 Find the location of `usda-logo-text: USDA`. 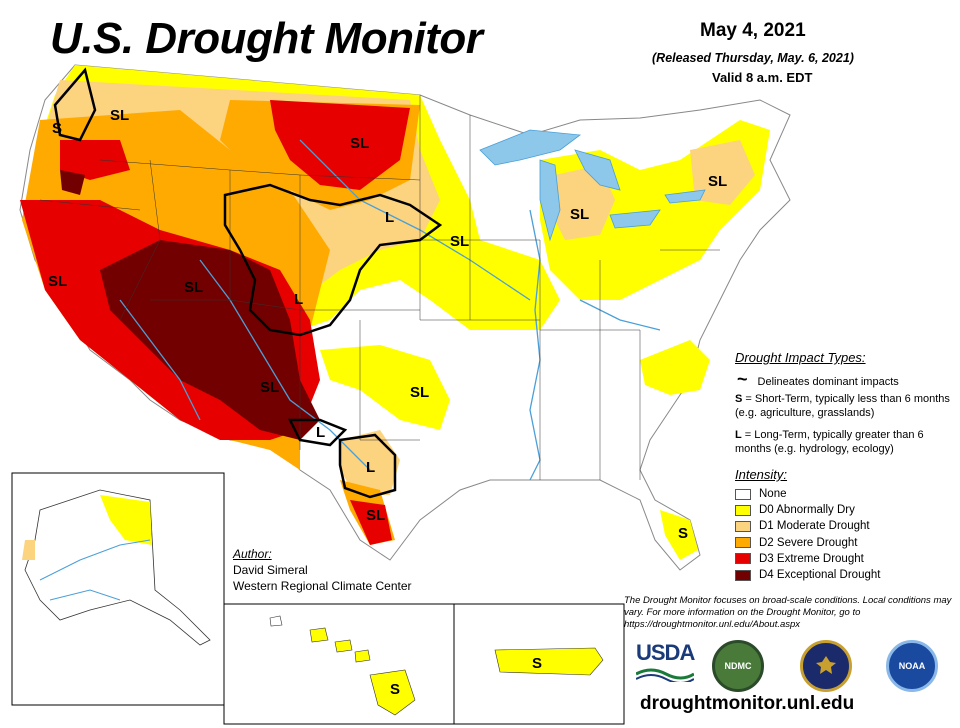

usda-logo-text: USDA is located at coordinates (665, 652).